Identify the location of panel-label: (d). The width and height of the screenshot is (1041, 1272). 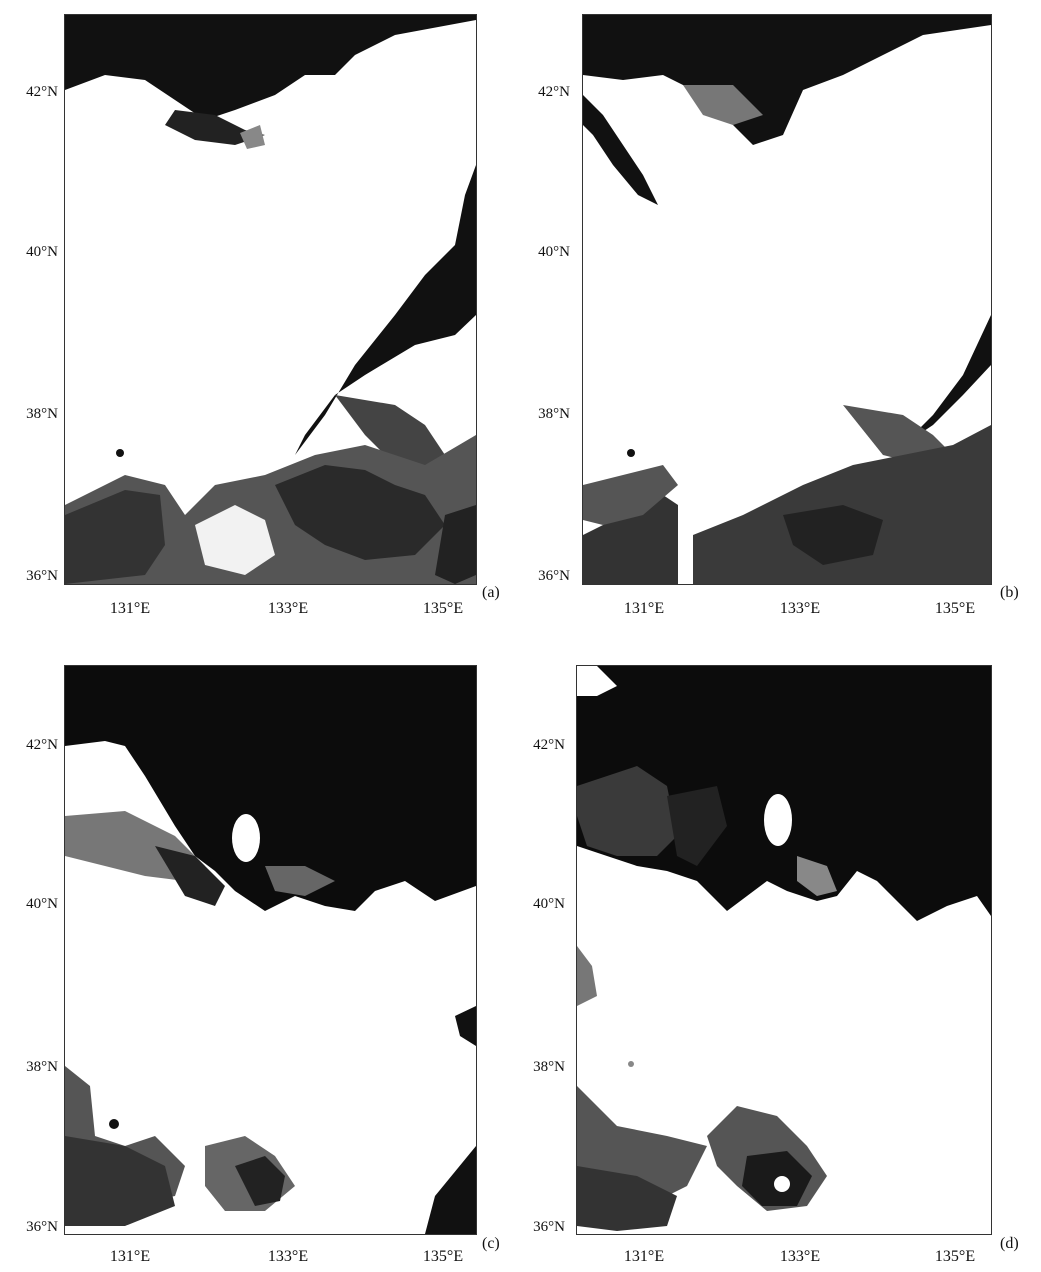
(1009, 1243).